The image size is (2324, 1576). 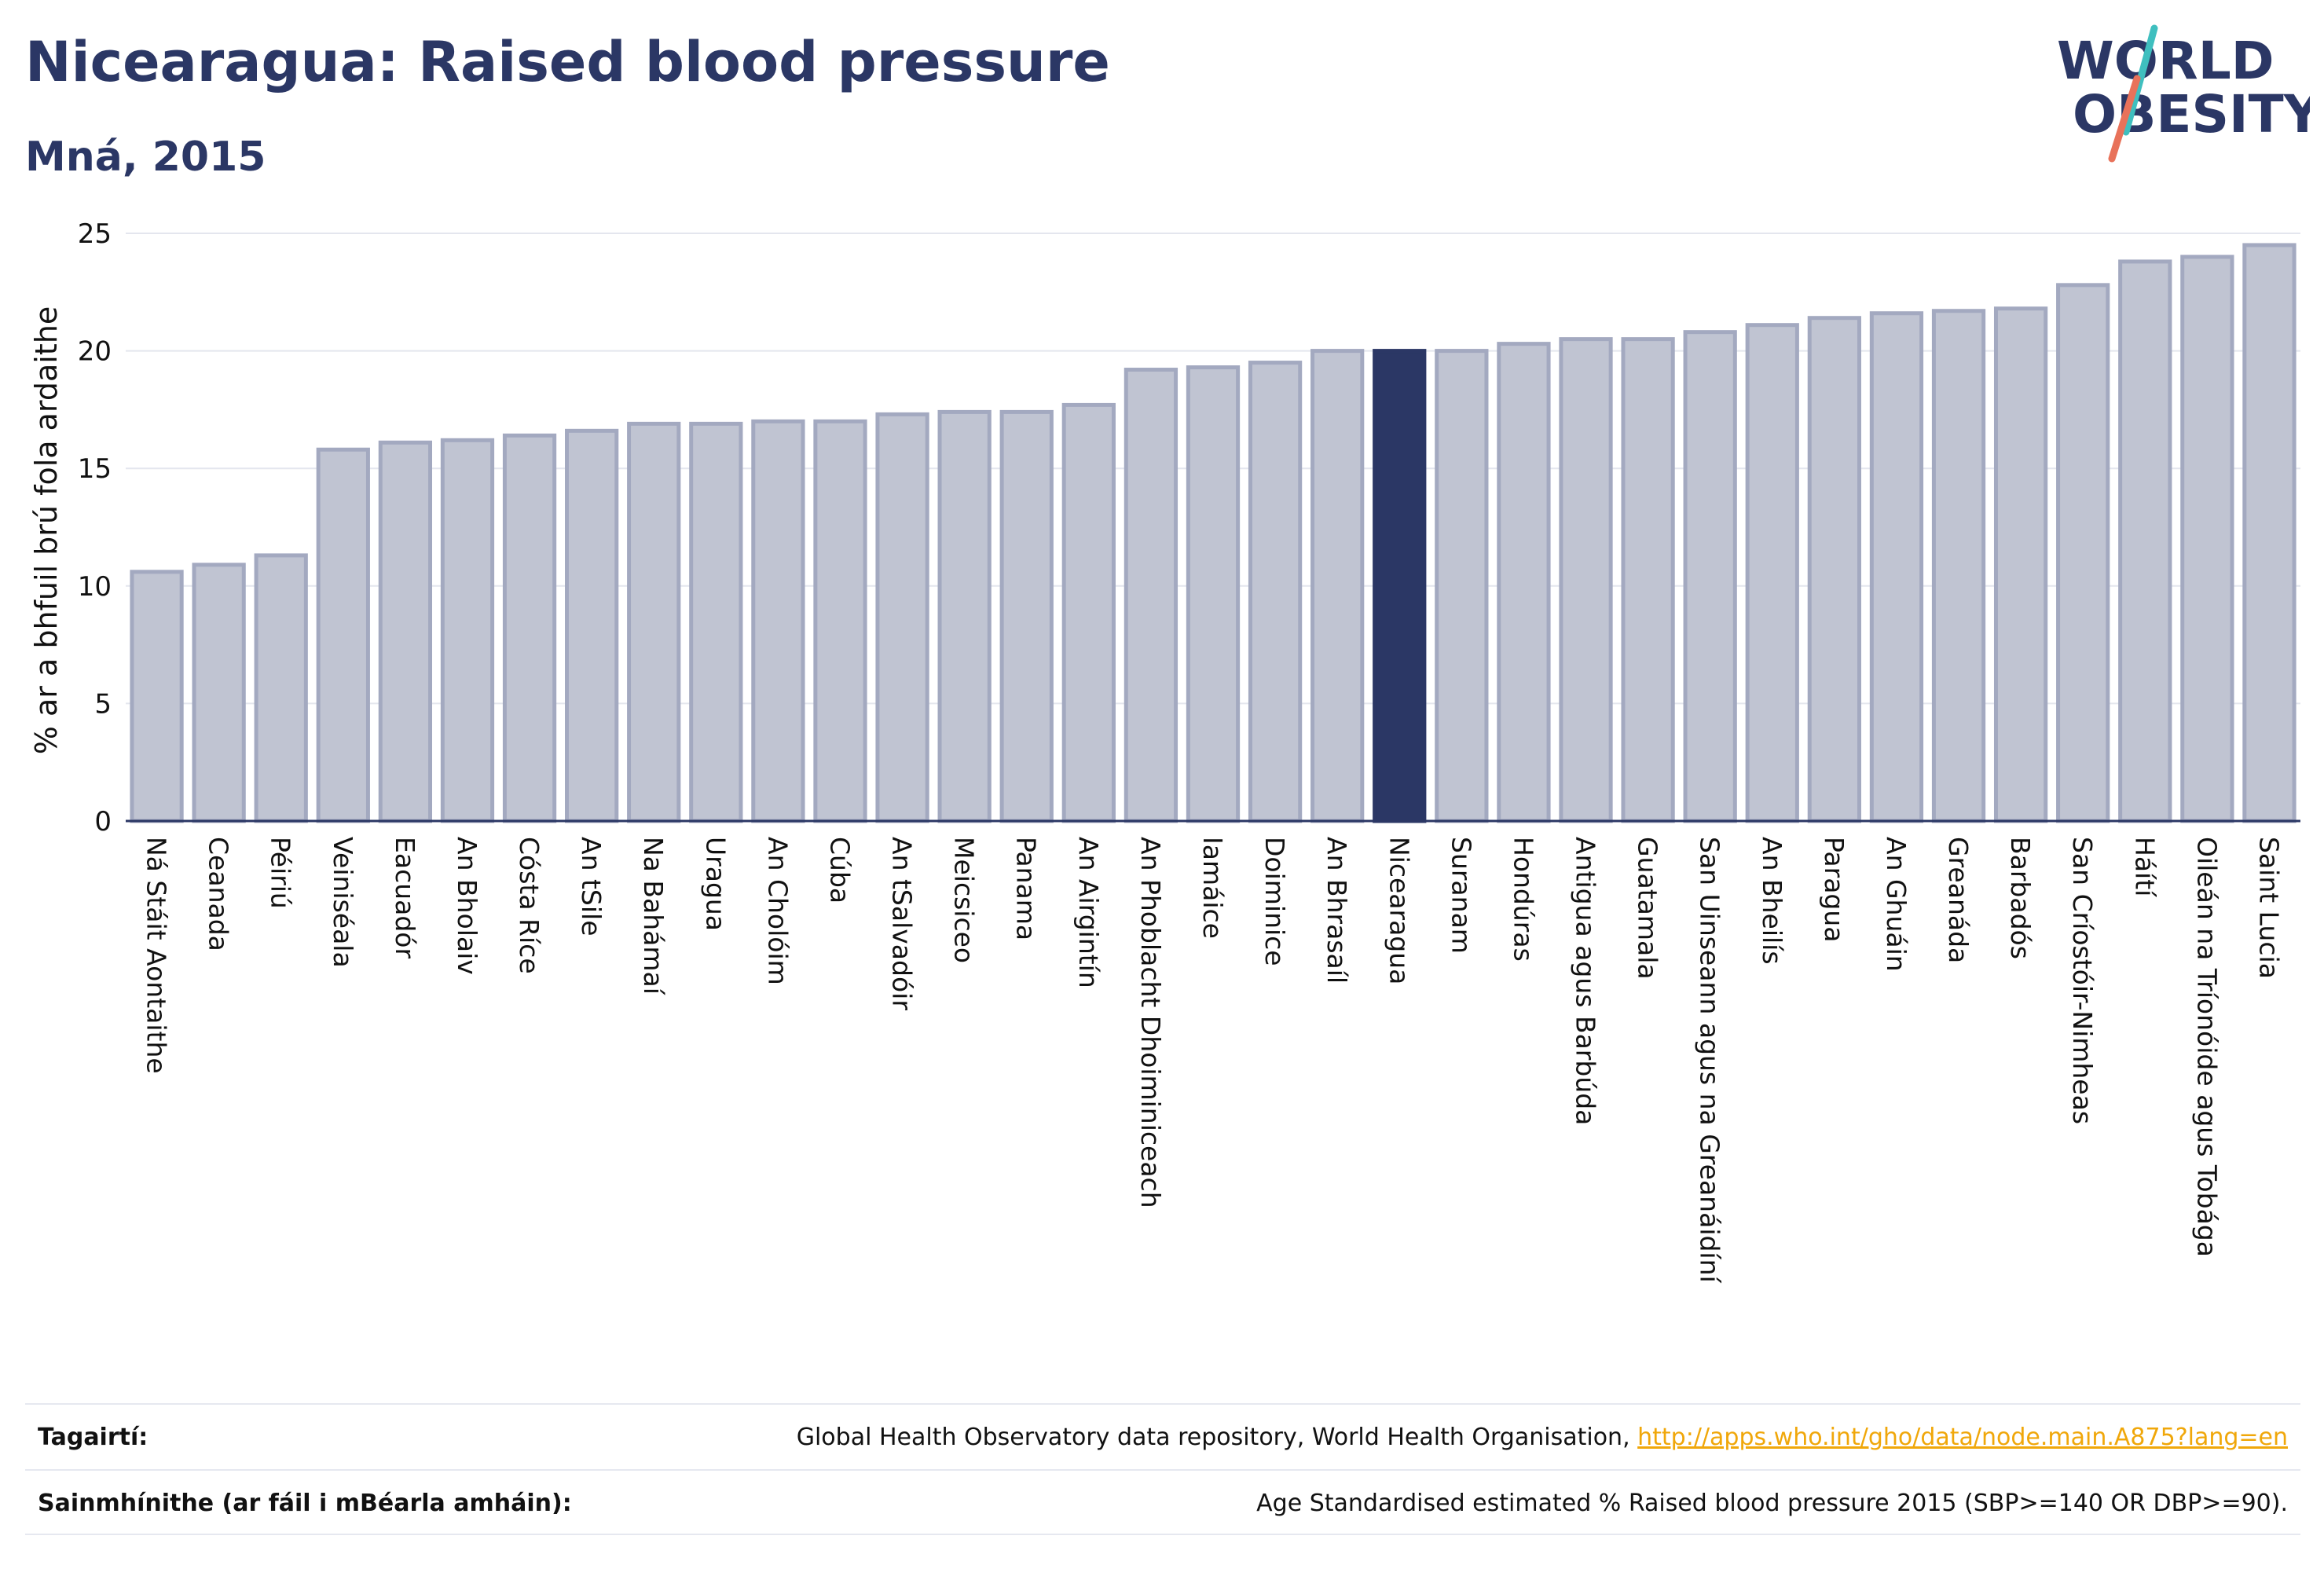 I want to click on y-tick-label: 25, so click(x=95, y=234).